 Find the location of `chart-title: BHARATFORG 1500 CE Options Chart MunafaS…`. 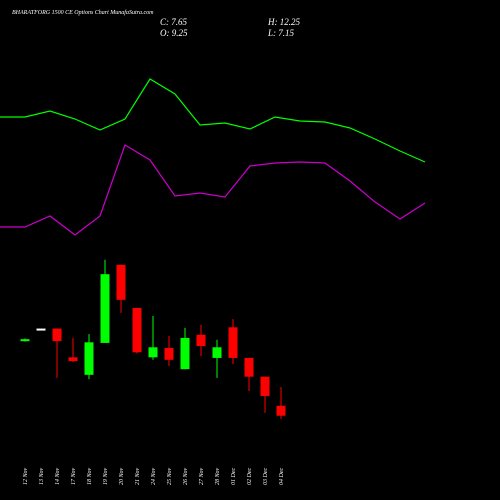

chart-title: BHARATFORG 1500 CE Options Chart MunafaS… is located at coordinates (83, 12).